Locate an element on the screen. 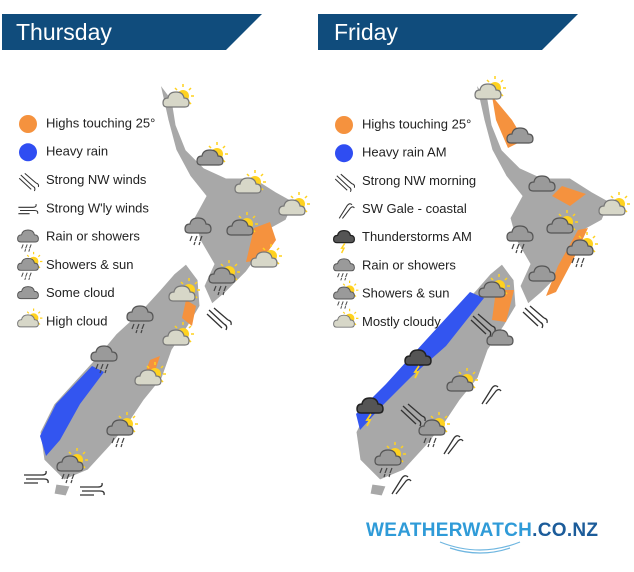 The height and width of the screenshot is (572, 634). legend-label: SW Gale - coastal is located at coordinates (414, 208).